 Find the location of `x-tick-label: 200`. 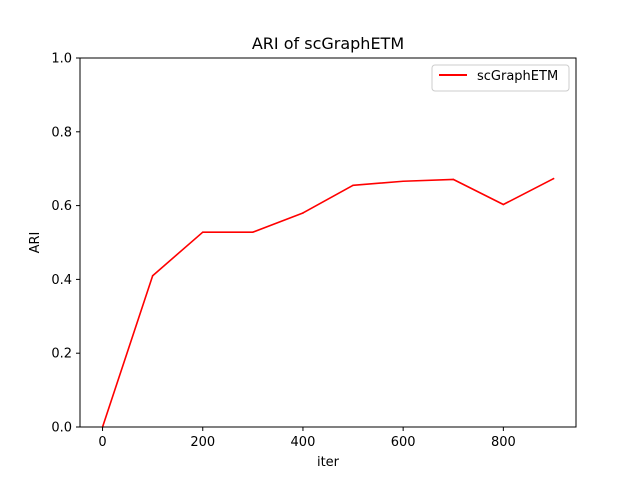

x-tick-label: 200 is located at coordinates (202, 442).